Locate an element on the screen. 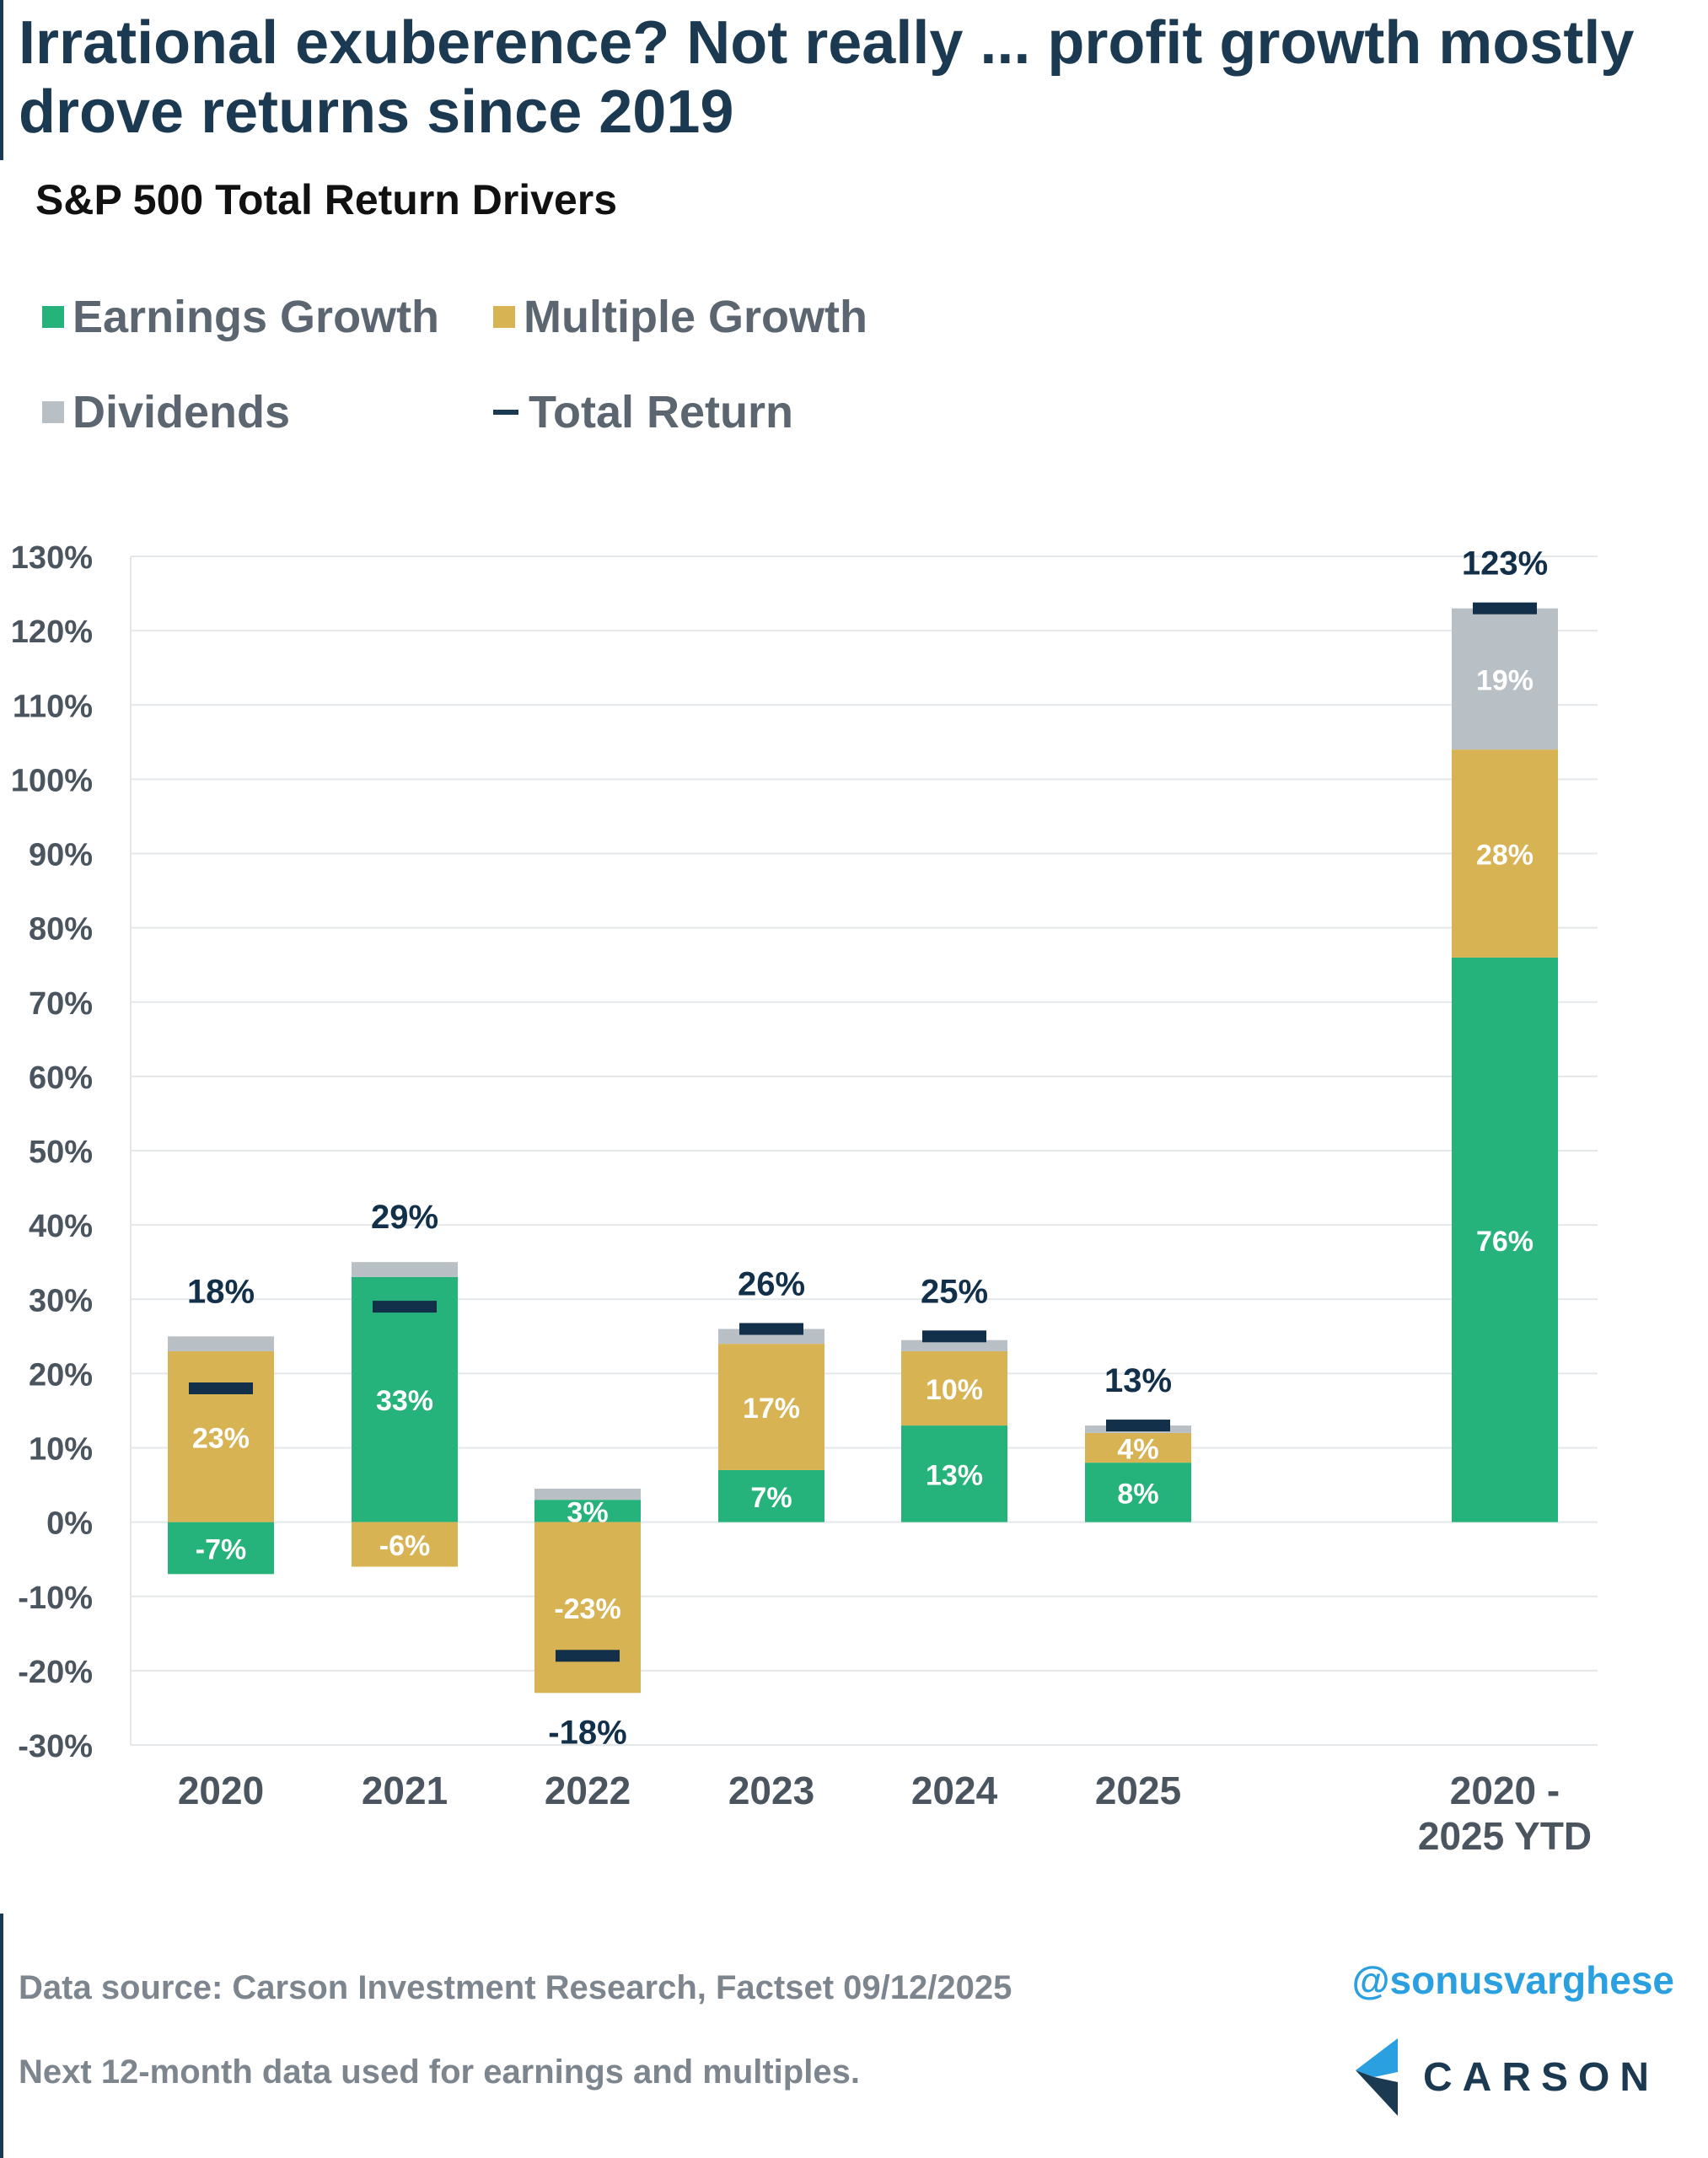 This screenshot has height=2158, width=1708. x-tick-label: 2022 is located at coordinates (588, 1790).